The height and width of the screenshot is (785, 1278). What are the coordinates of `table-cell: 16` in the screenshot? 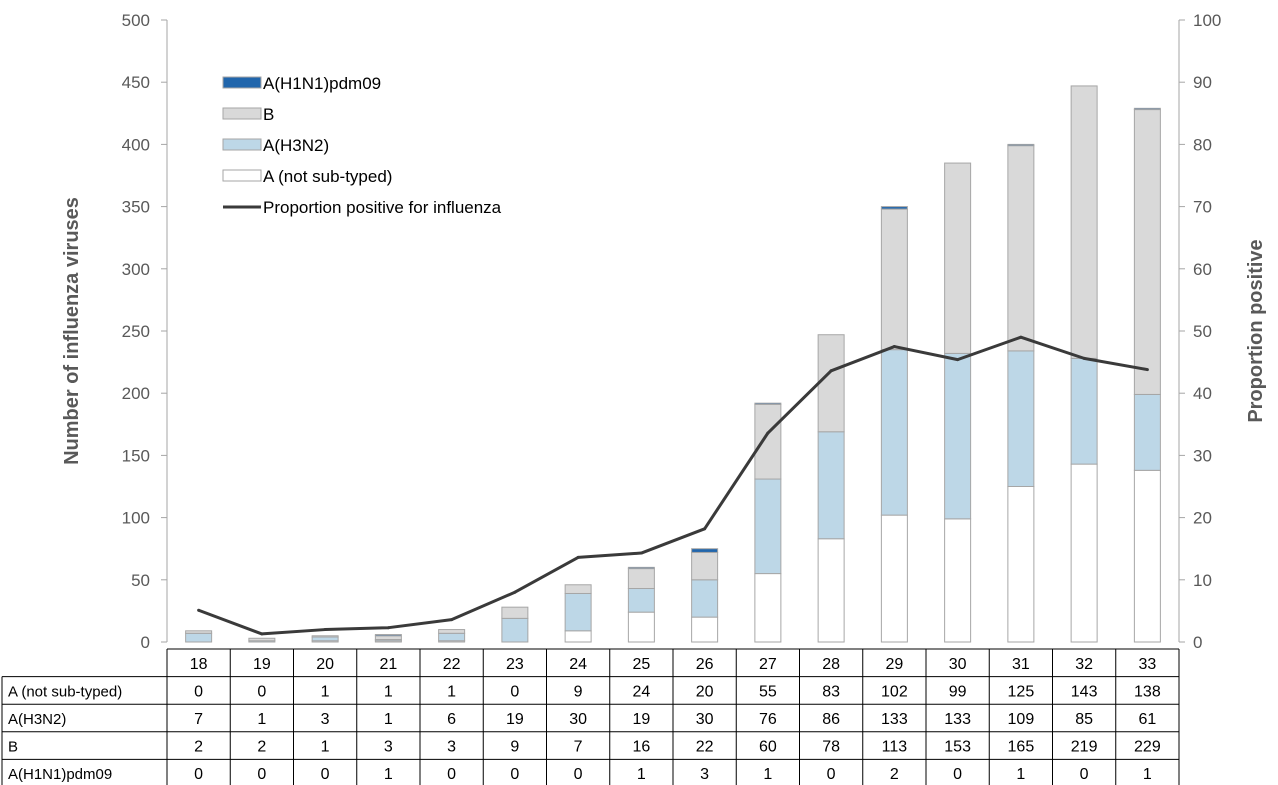 It's located at (641, 747).